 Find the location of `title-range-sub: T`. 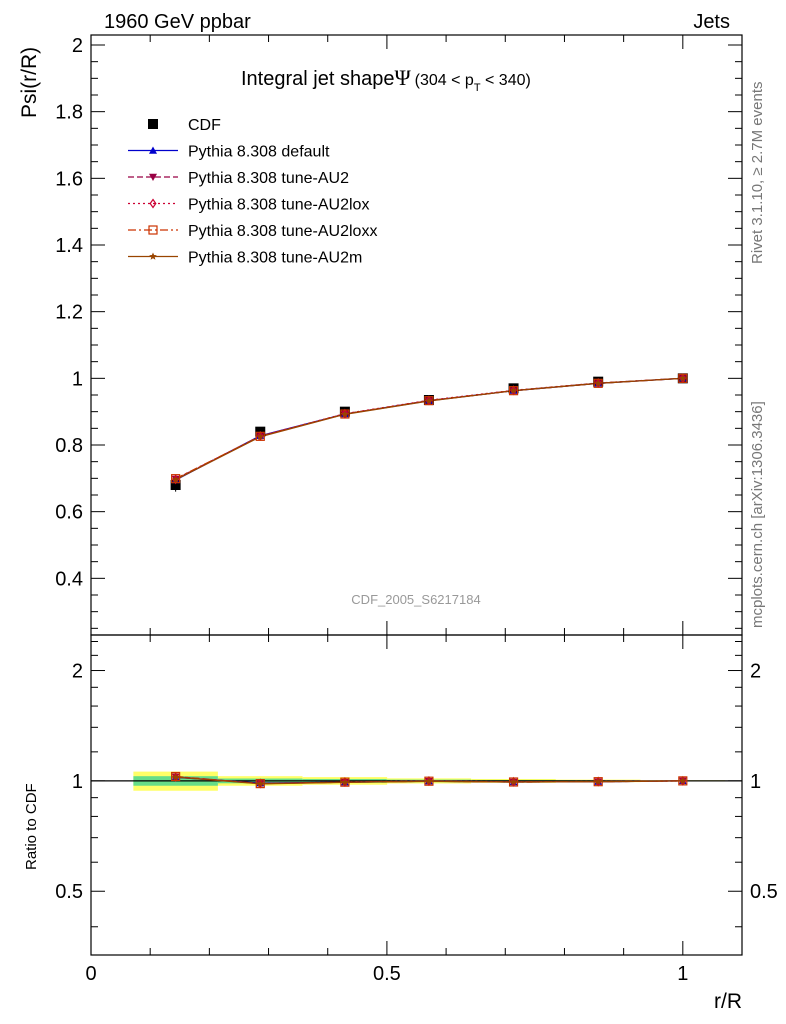

title-range-sub: T is located at coordinates (477, 88).